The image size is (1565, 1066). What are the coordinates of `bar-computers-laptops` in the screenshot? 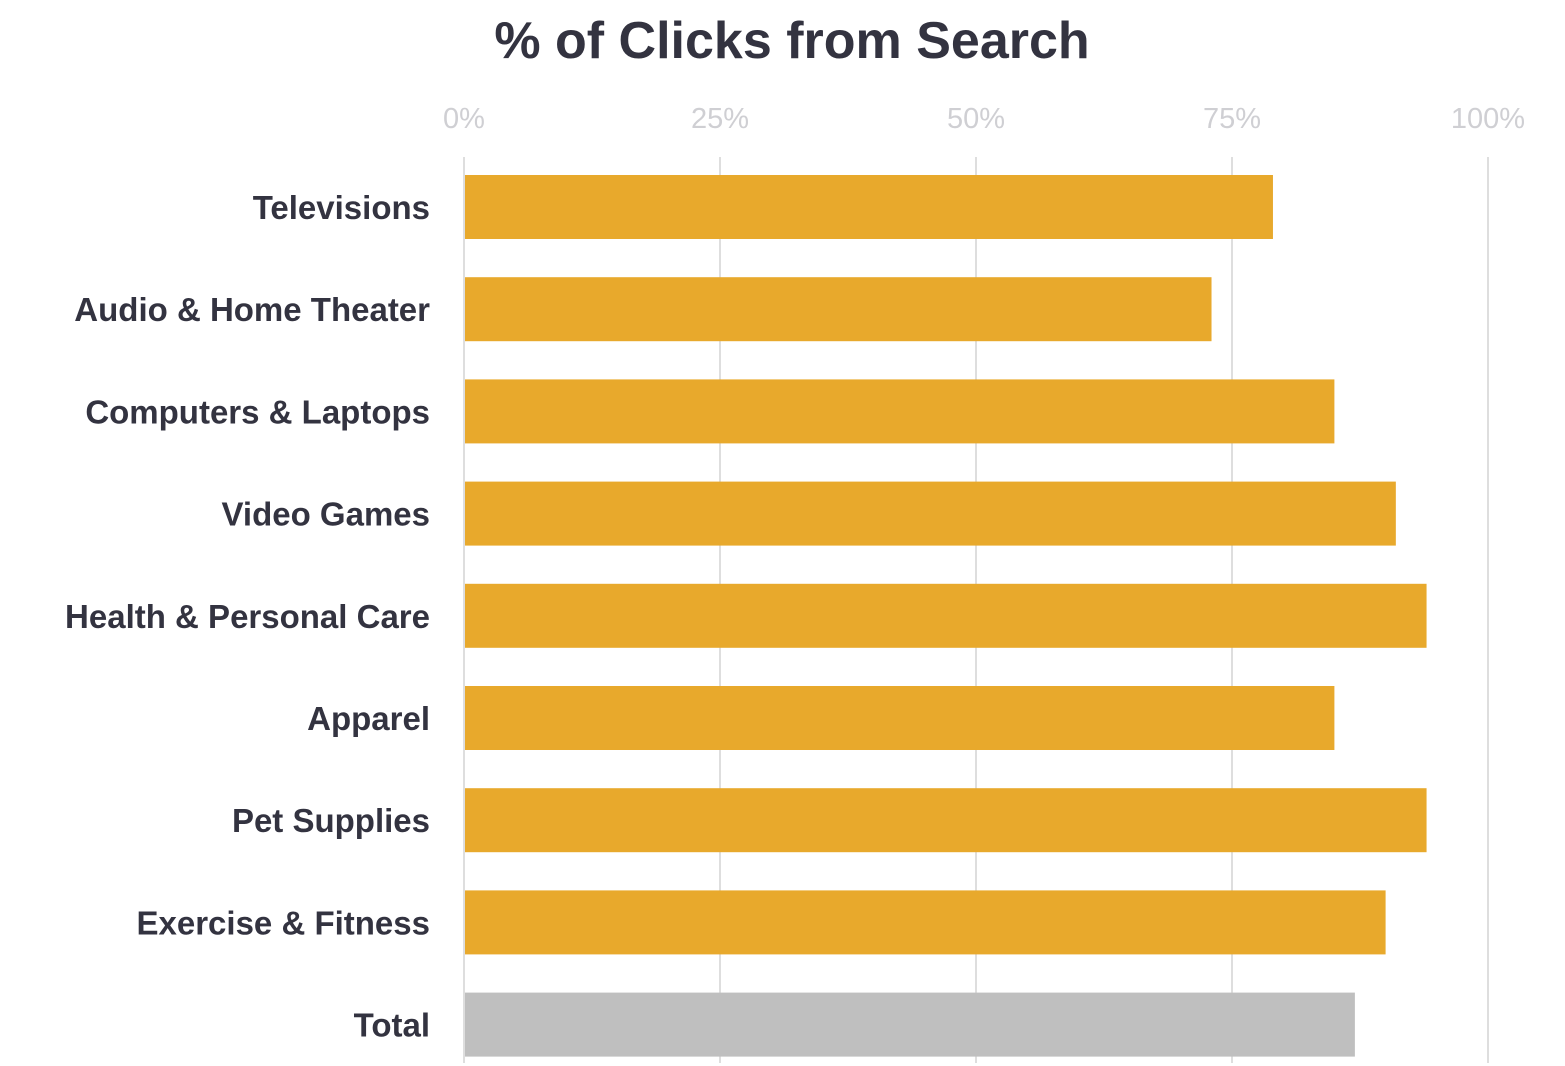 It's located at (900, 411).